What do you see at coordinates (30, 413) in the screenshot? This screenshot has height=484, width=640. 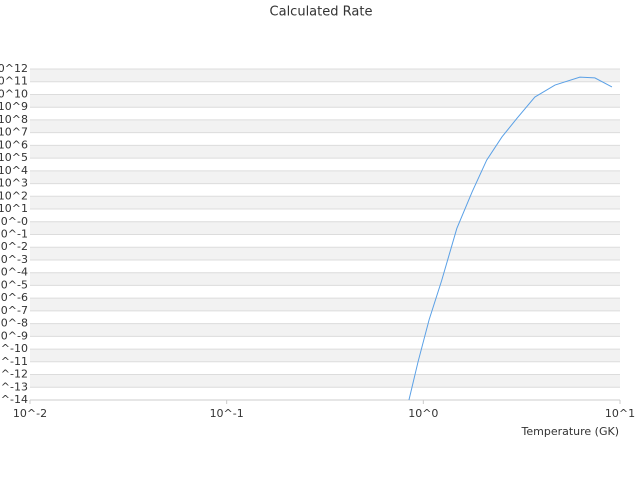 I see `x-tick-label: 10^-2` at bounding box center [30, 413].